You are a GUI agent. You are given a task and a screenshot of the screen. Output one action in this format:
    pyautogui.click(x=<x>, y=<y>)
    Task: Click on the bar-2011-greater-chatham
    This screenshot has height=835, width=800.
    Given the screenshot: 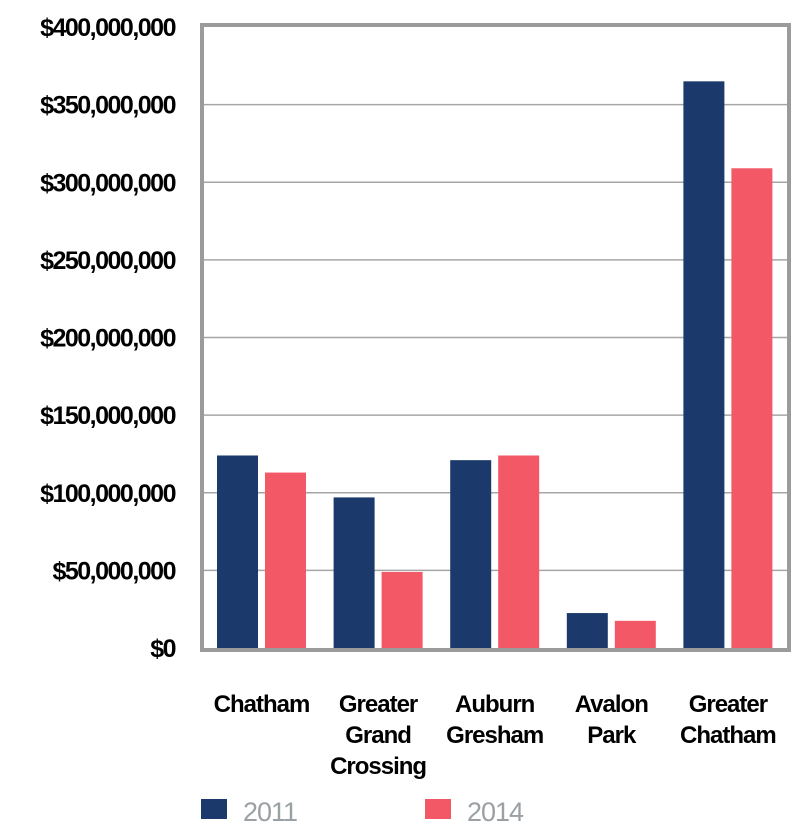 What is the action you would take?
    pyautogui.click(x=704, y=364)
    